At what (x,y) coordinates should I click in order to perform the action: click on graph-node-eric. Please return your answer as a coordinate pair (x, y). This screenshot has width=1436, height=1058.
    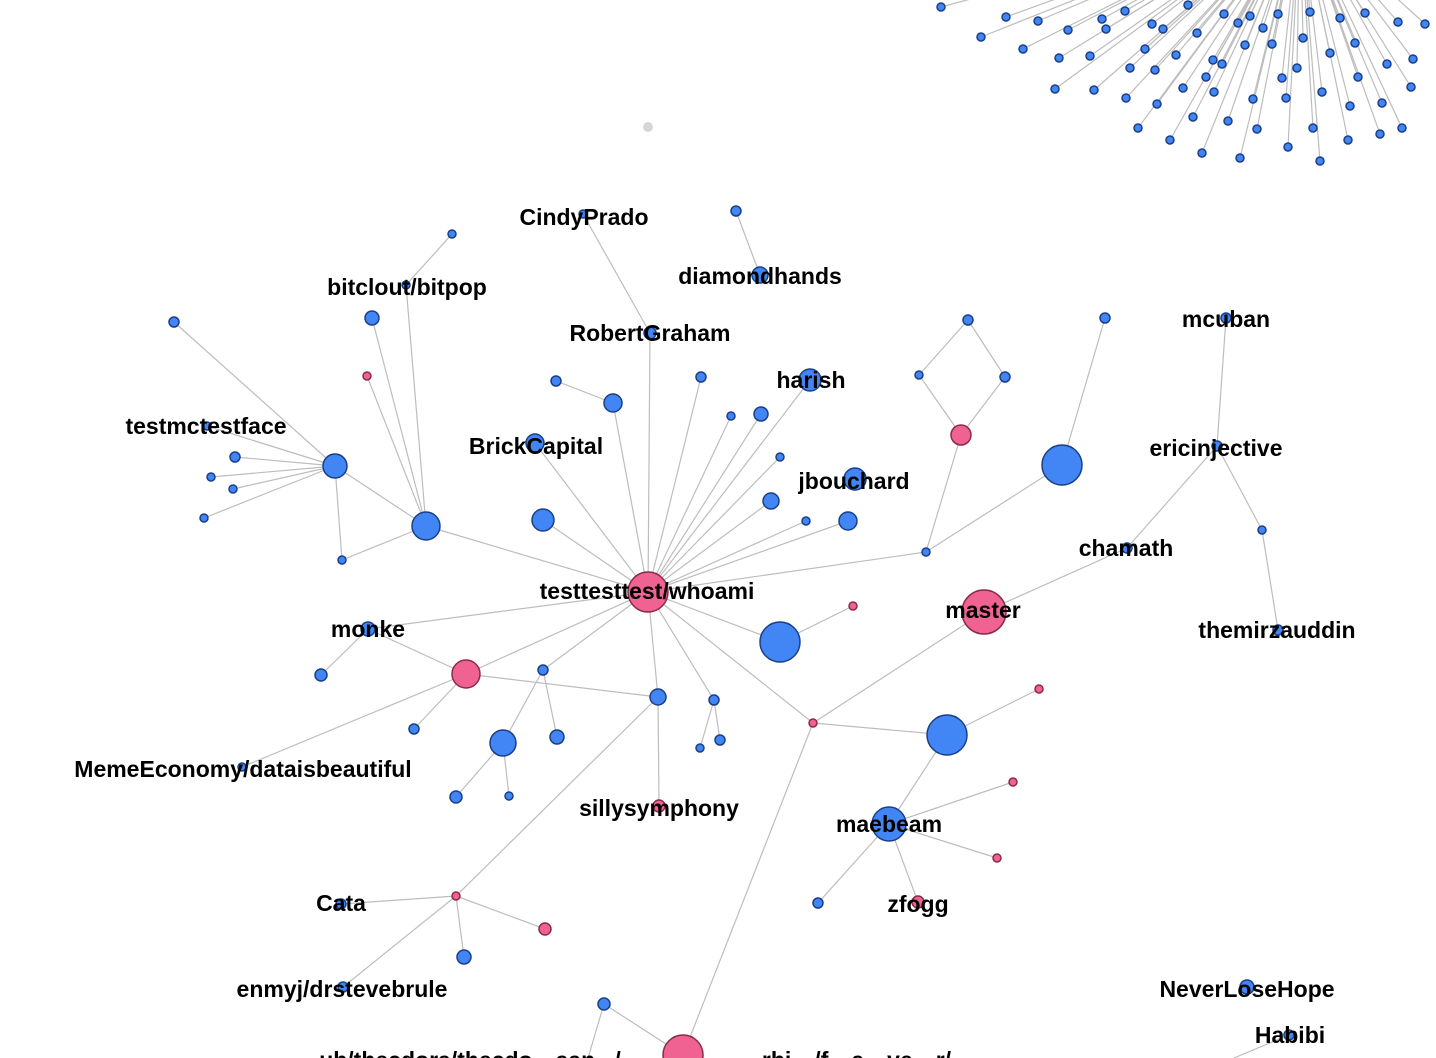
    Looking at the image, I should click on (1217, 446).